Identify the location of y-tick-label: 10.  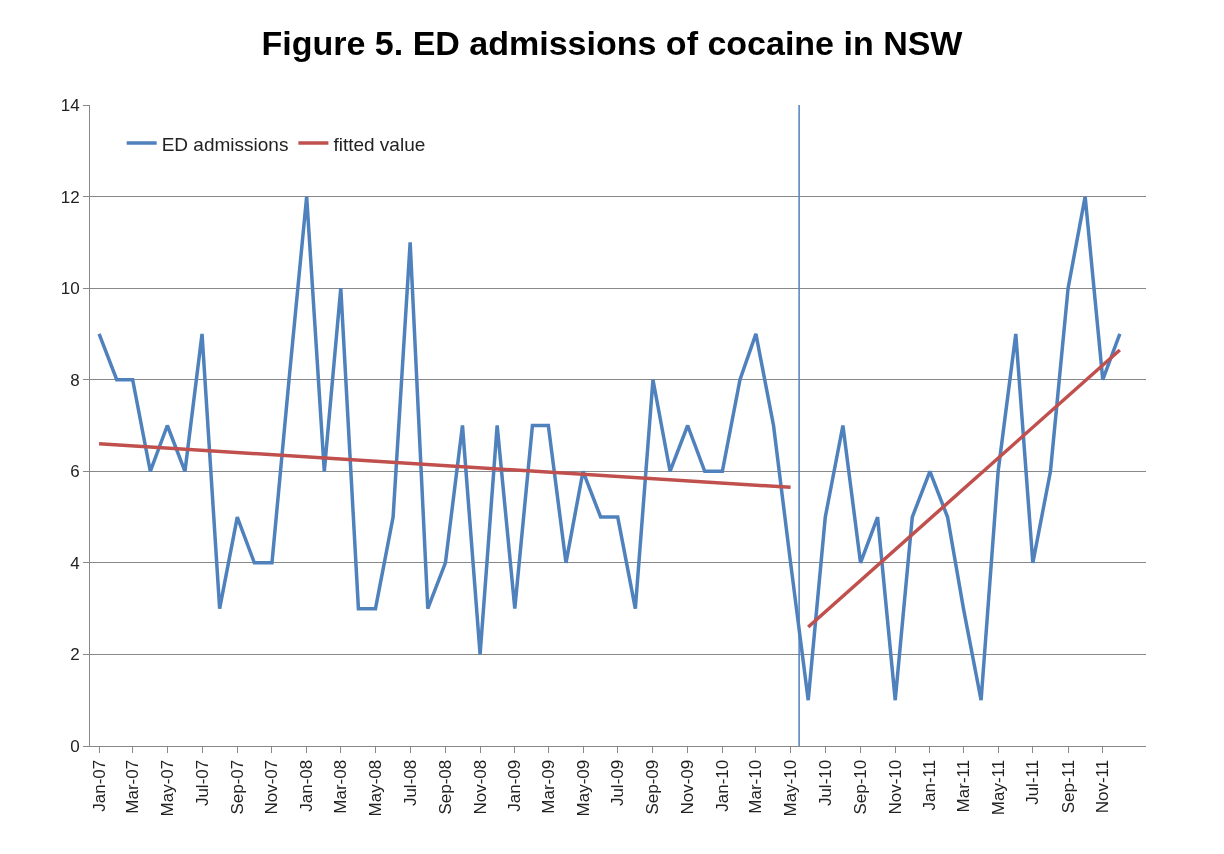
(70, 289).